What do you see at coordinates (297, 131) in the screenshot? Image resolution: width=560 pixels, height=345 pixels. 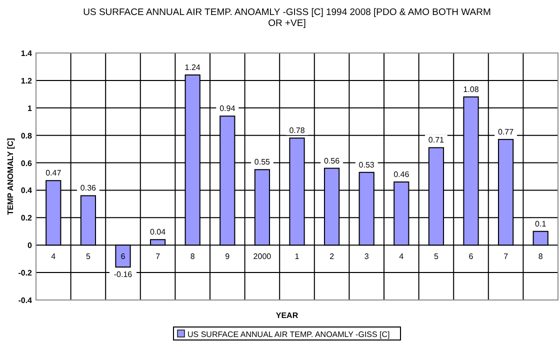 I see `data-label: 0.78` at bounding box center [297, 131].